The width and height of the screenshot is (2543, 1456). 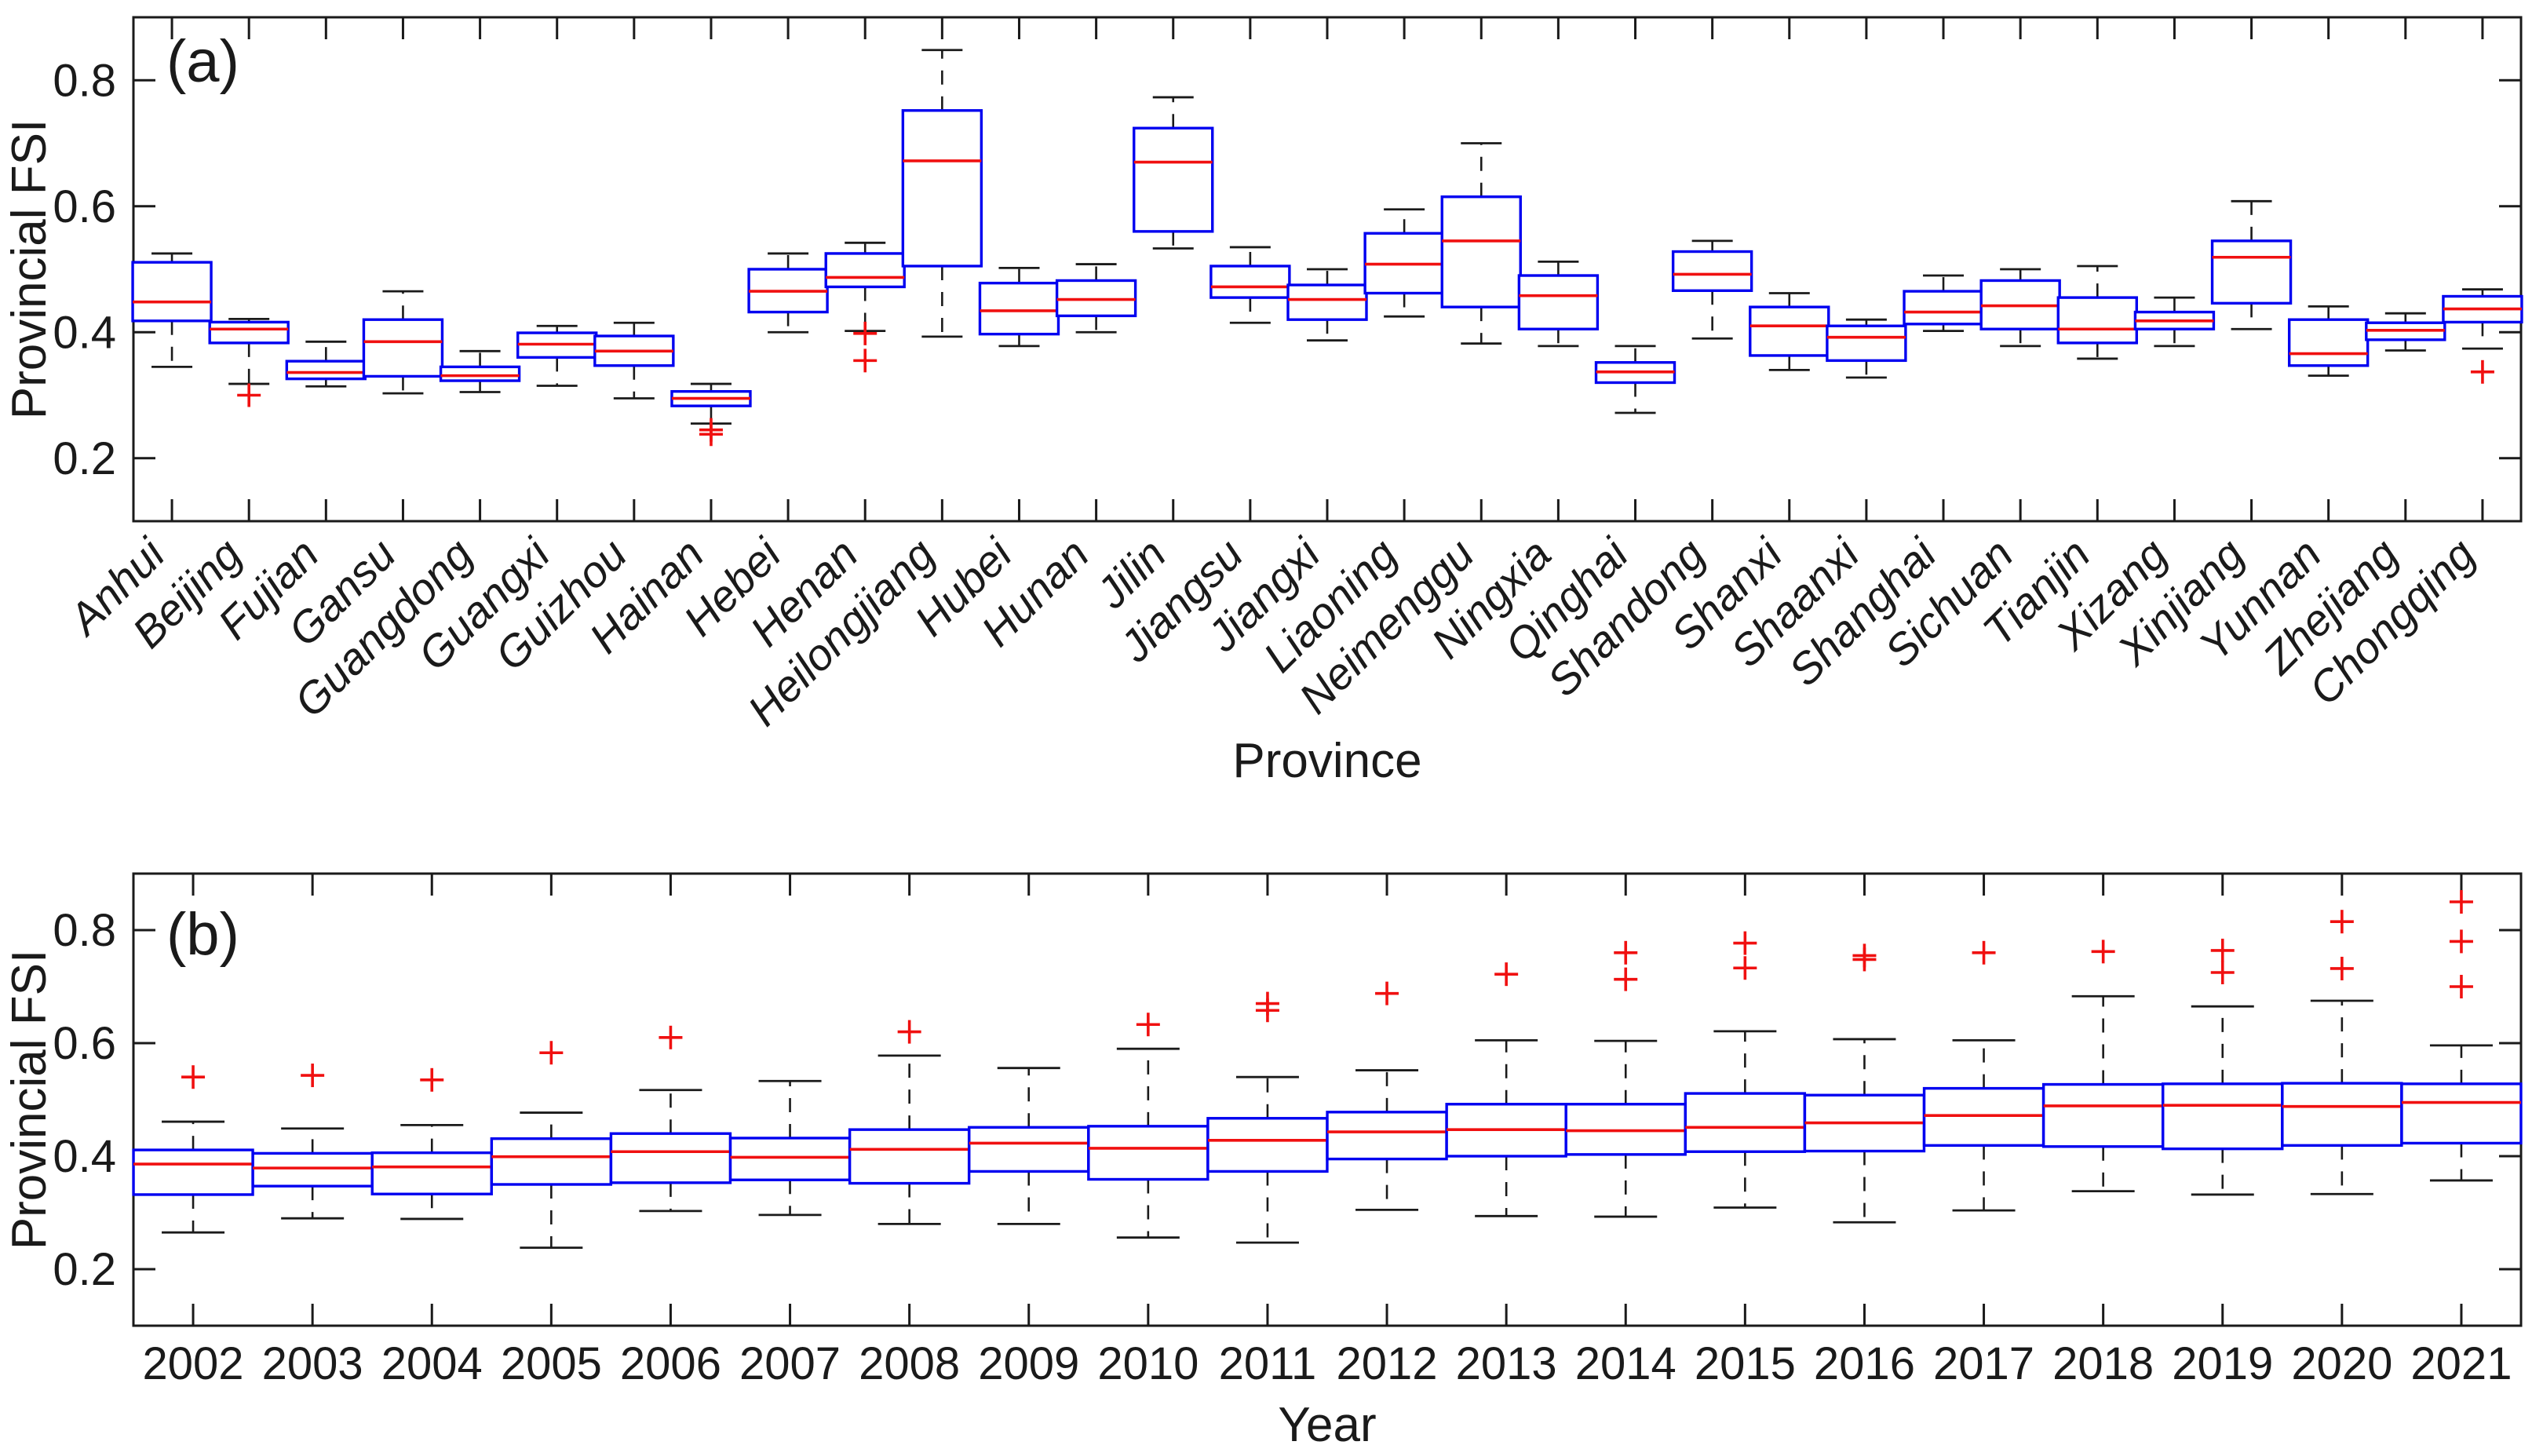 I want to click on x-category-label: 2007, so click(x=790, y=1363).